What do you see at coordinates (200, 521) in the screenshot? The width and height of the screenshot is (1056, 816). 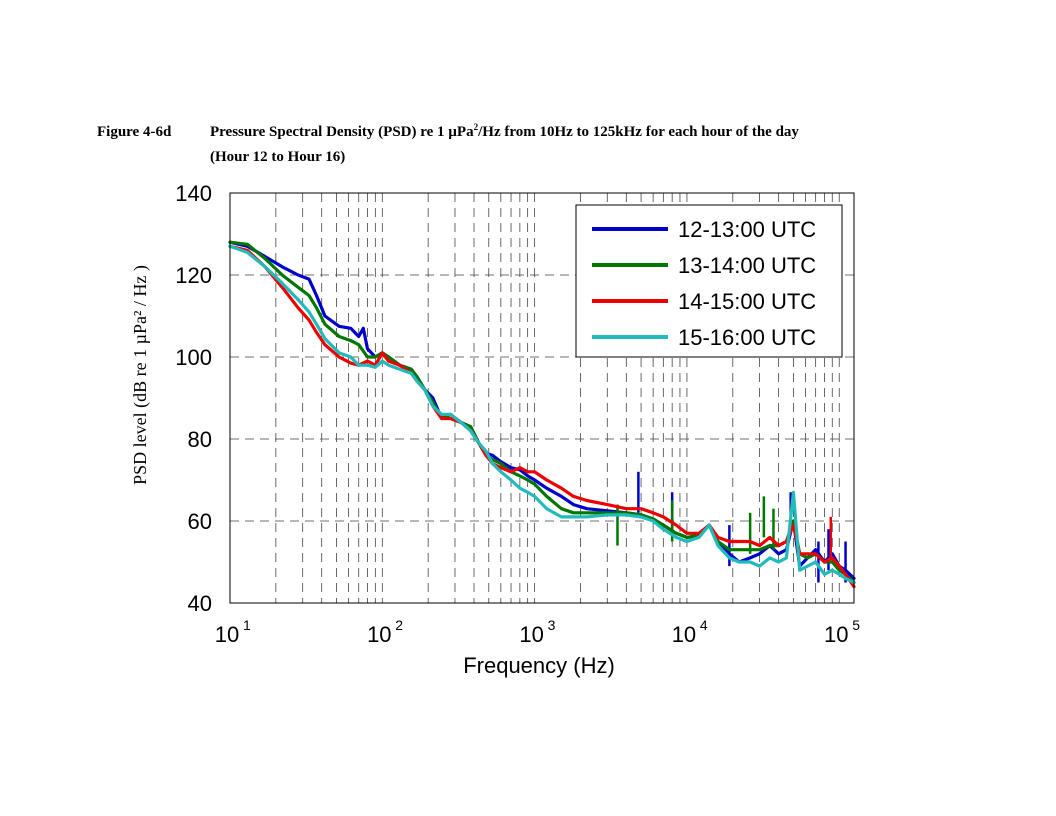 I see `y-tick-label: 60` at bounding box center [200, 521].